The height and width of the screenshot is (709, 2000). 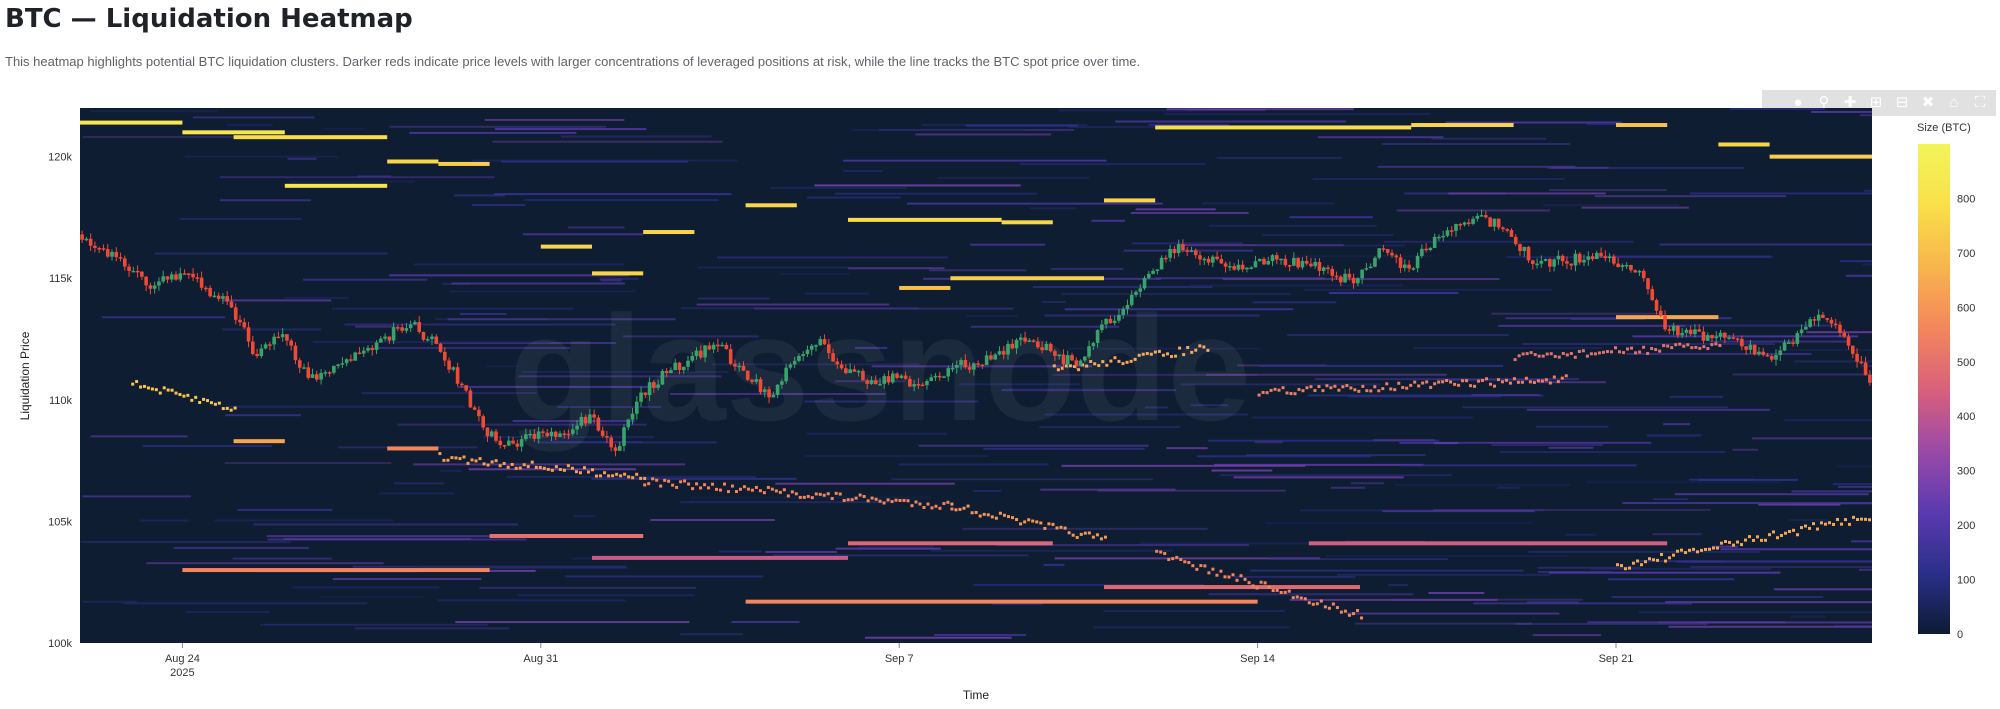 What do you see at coordinates (1980, 102) in the screenshot?
I see `fullscreen-icon: ⛶` at bounding box center [1980, 102].